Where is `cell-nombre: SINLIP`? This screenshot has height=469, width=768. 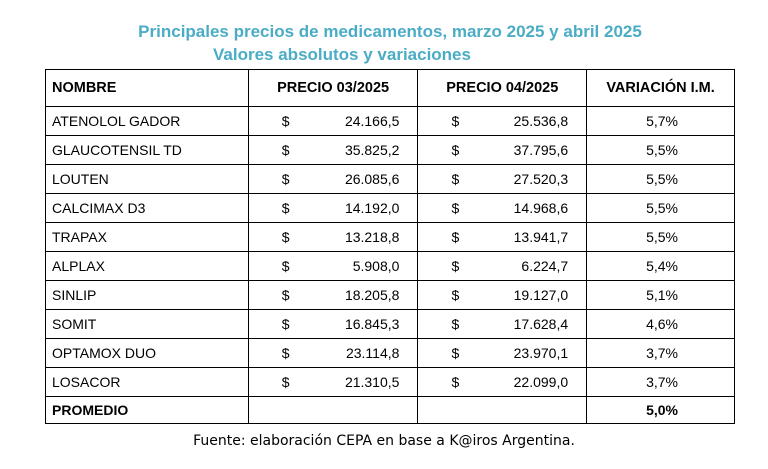 cell-nombre: SINLIP is located at coordinates (147, 295).